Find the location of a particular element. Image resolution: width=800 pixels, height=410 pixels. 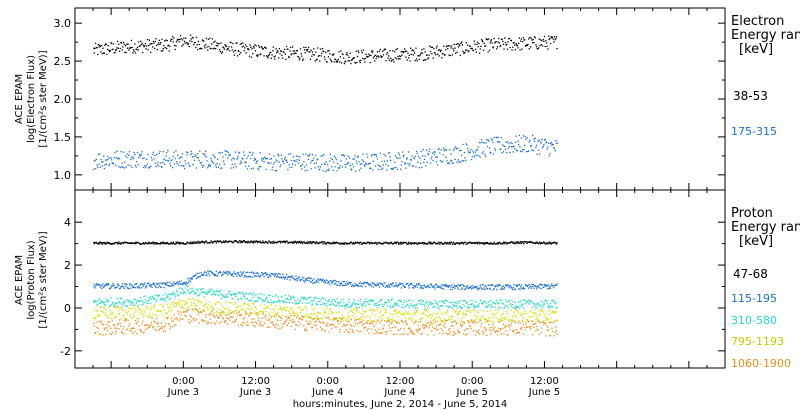

proton-legend-series-47-68: 47-68 is located at coordinates (750, 274).